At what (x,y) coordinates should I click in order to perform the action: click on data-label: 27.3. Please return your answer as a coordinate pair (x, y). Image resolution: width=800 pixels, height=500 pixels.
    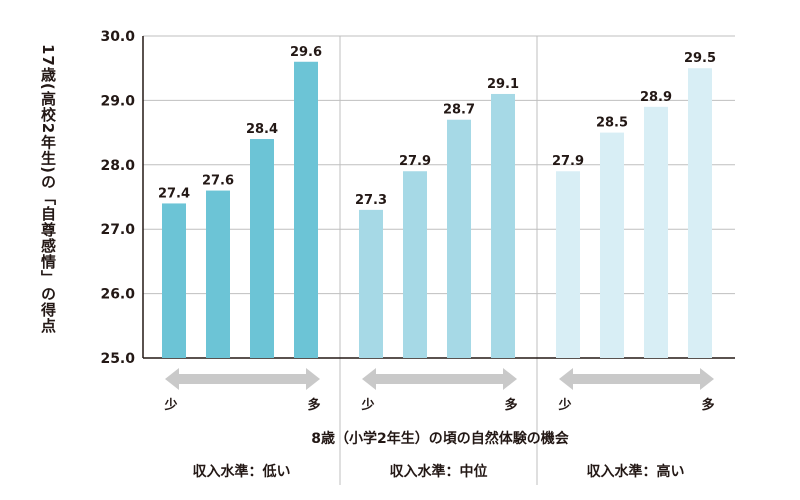
    Looking at the image, I should click on (371, 200).